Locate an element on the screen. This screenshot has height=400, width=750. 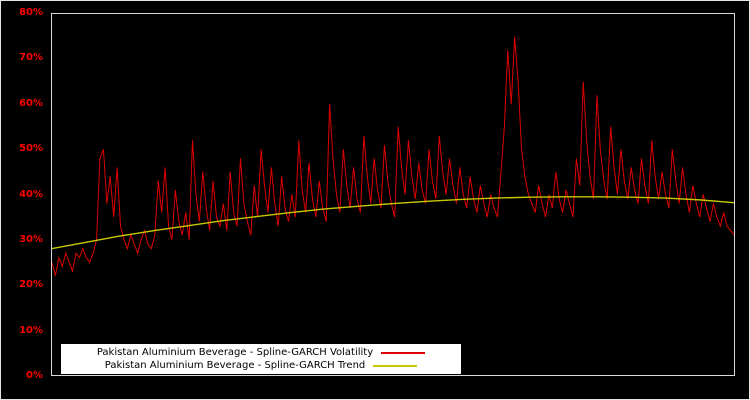
y-tick-label: 20% is located at coordinates (31, 285).